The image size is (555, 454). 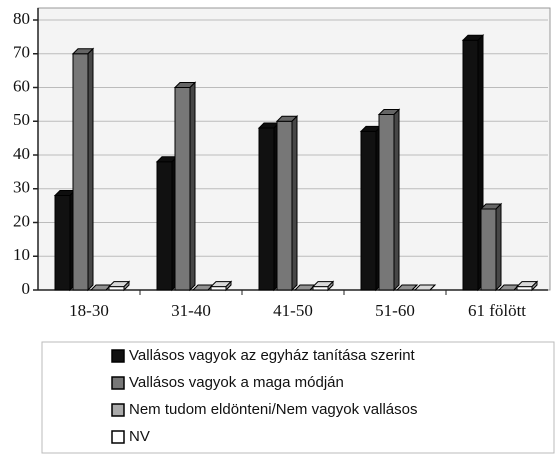 What do you see at coordinates (21, 18) in the screenshot?
I see `y-tick-label: 80` at bounding box center [21, 18].